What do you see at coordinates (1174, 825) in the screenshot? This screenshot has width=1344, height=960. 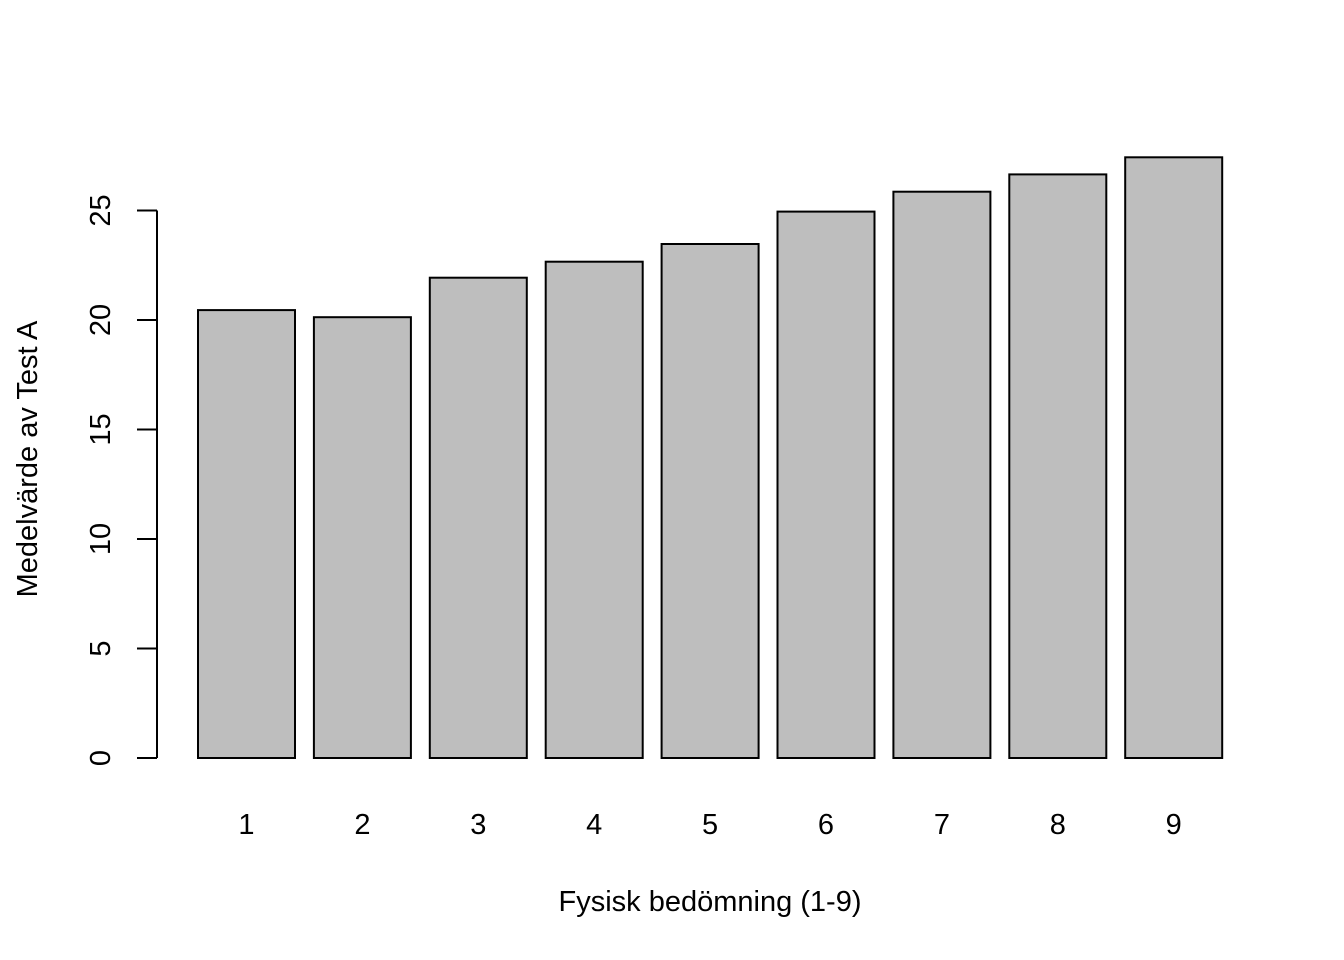 I see `x-tick-label-9: 9` at bounding box center [1174, 825].